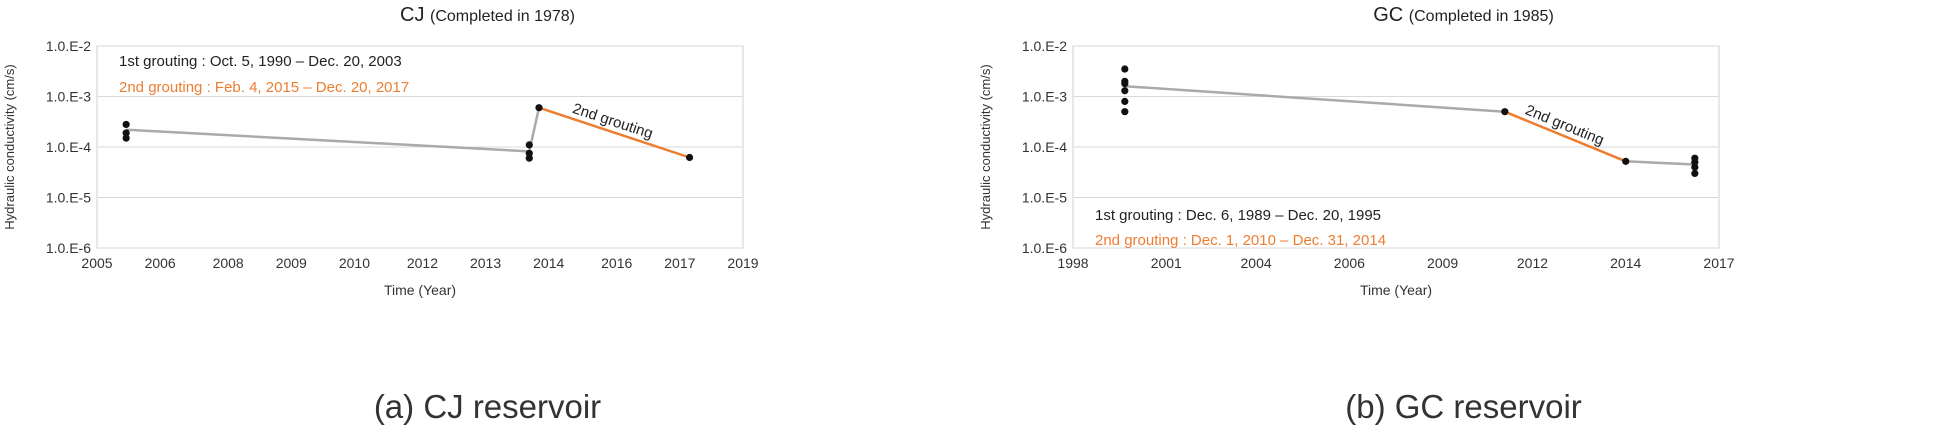 This screenshot has width=1951, height=433. I want to click on chart-title: GC (Completed in 1985), so click(1463, 15).